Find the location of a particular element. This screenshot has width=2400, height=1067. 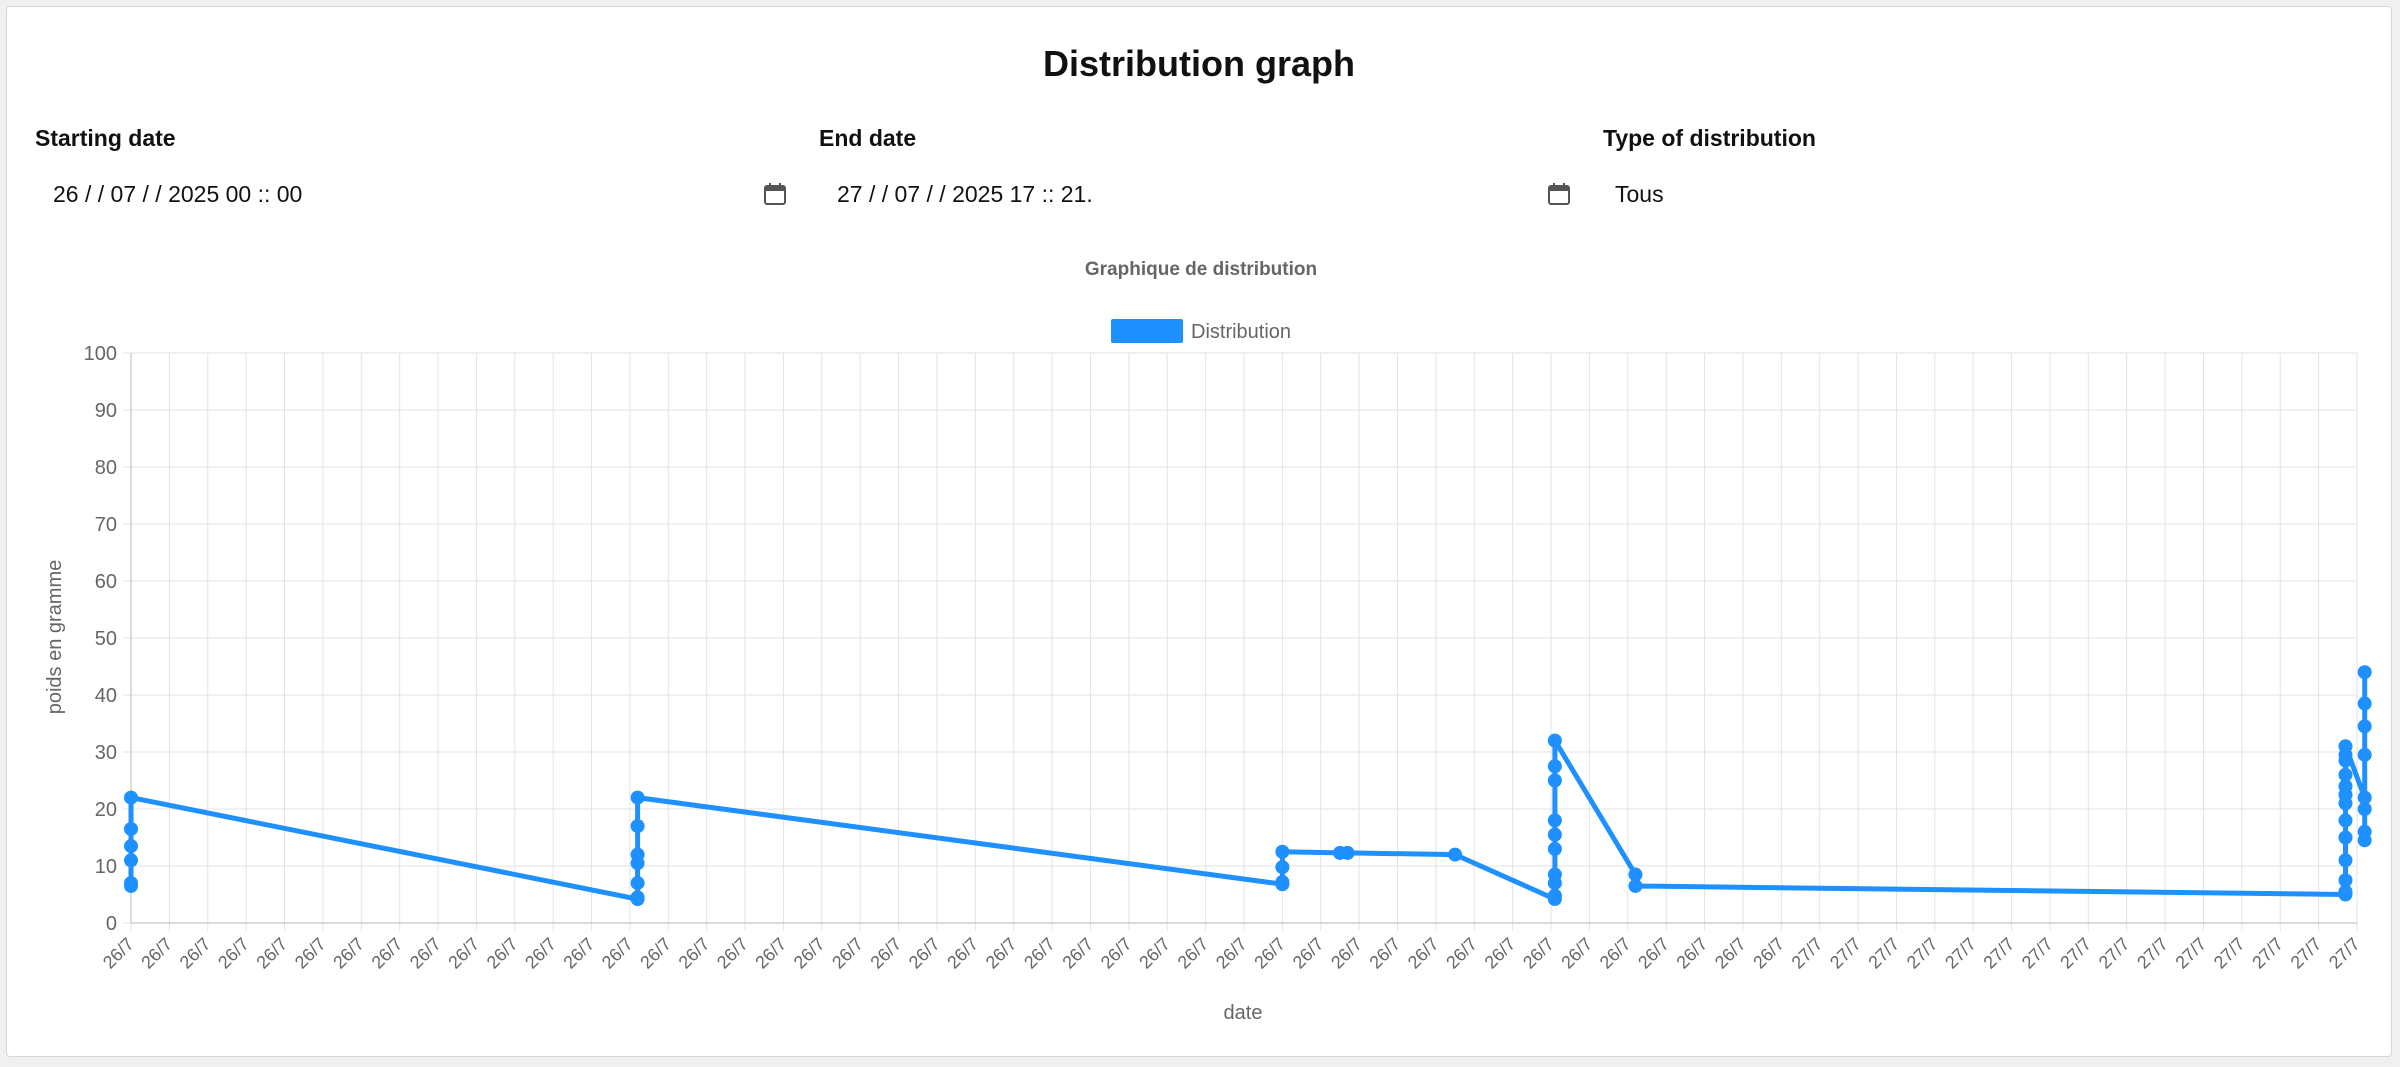

starting-date-input: 26 / / 07 / / 2025 00 :: 00 is located at coordinates (415, 194).